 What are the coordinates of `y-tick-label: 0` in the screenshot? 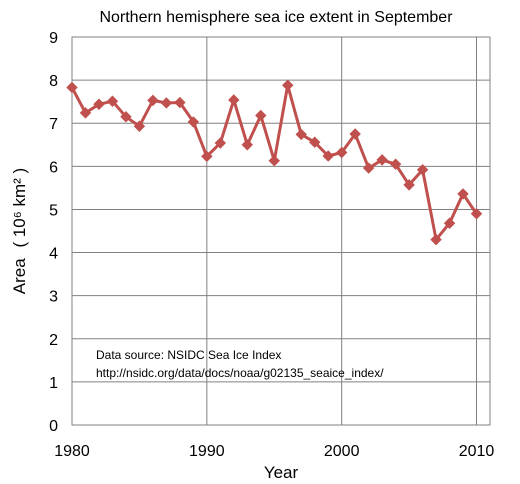 It's located at (53, 426).